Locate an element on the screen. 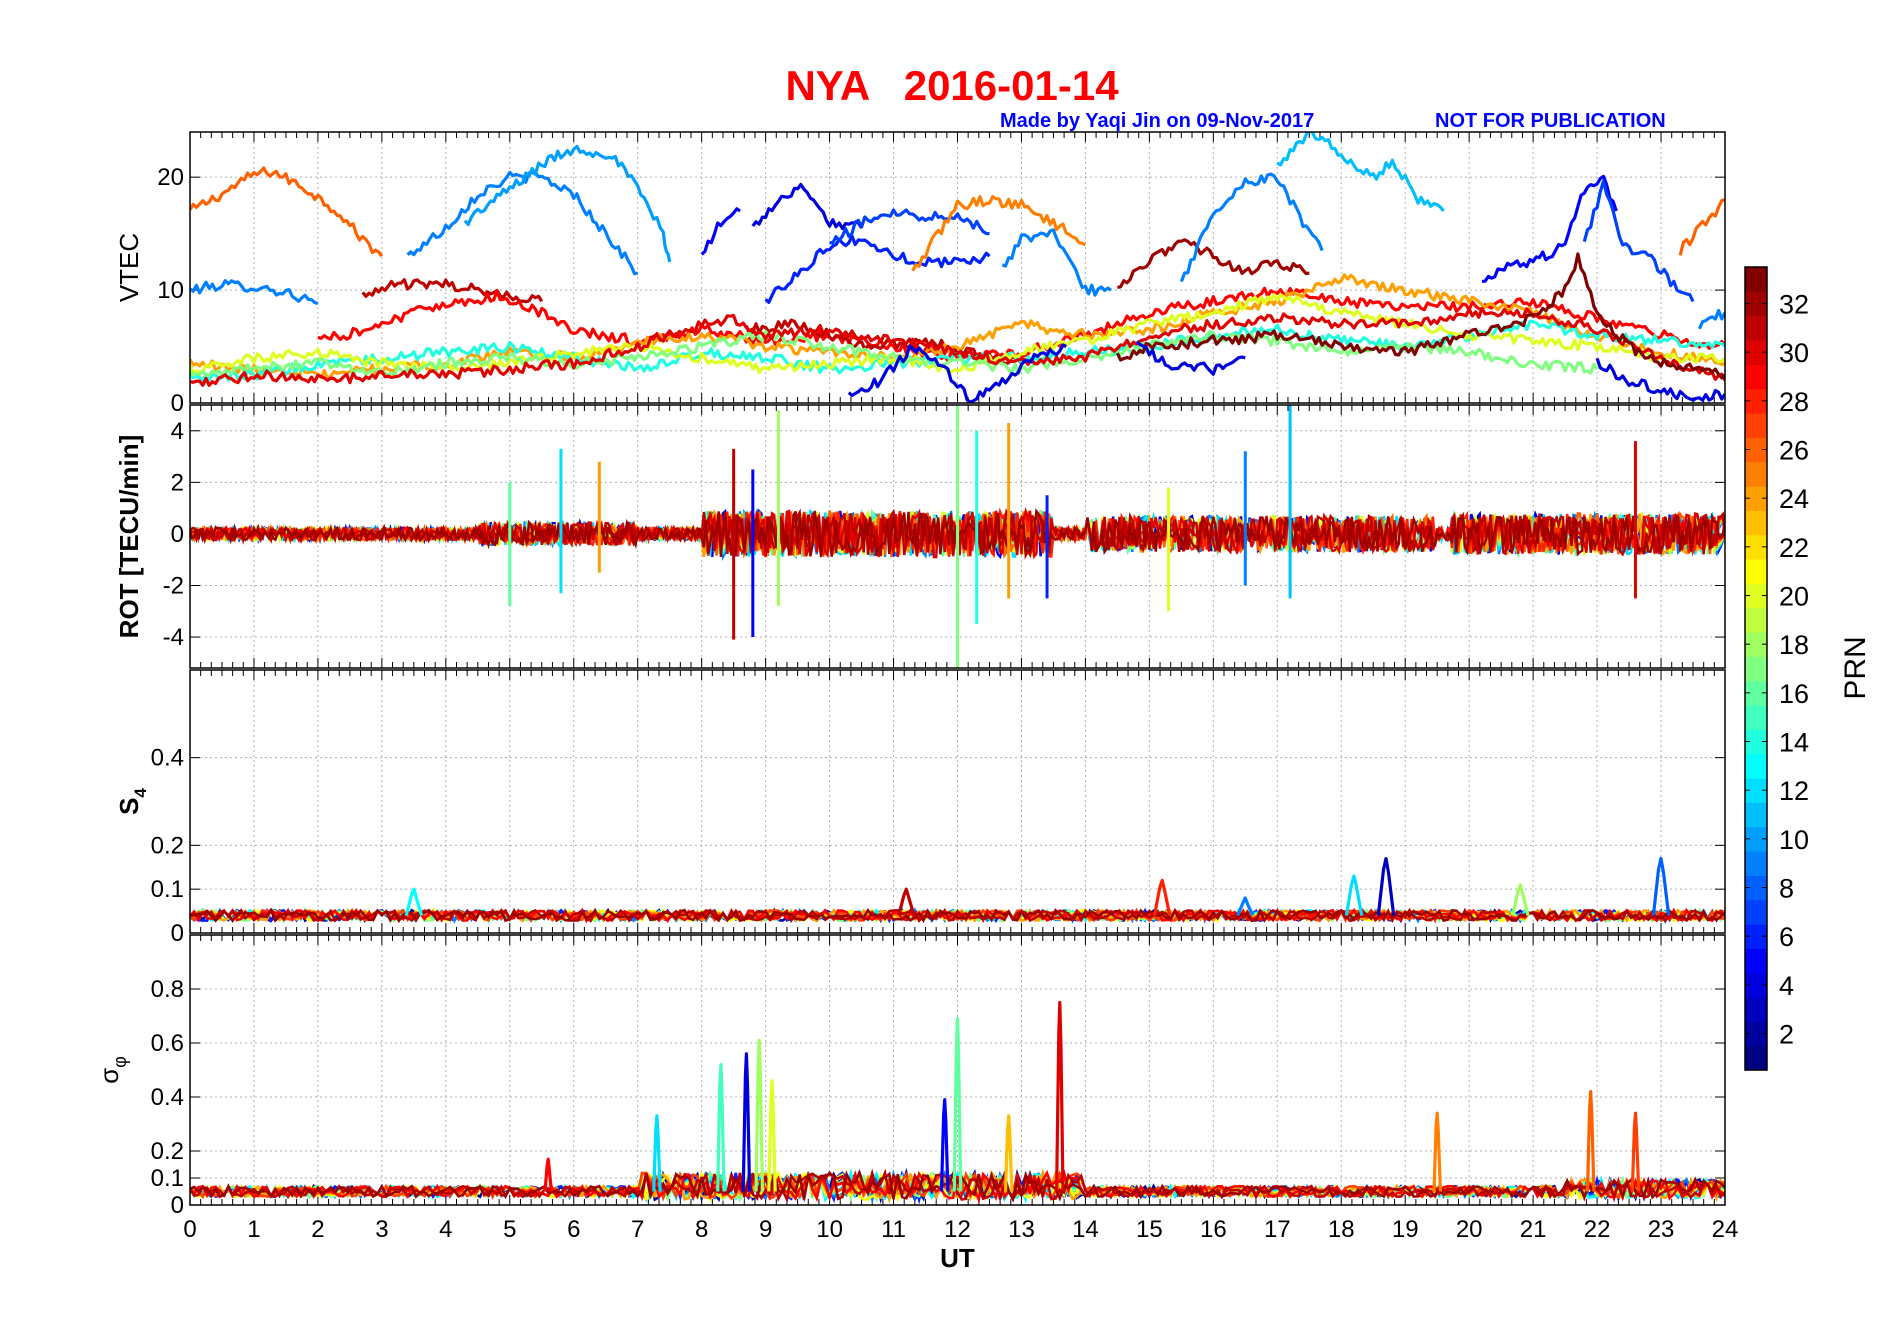  x-tick-label: 21 is located at coordinates (1533, 1229).